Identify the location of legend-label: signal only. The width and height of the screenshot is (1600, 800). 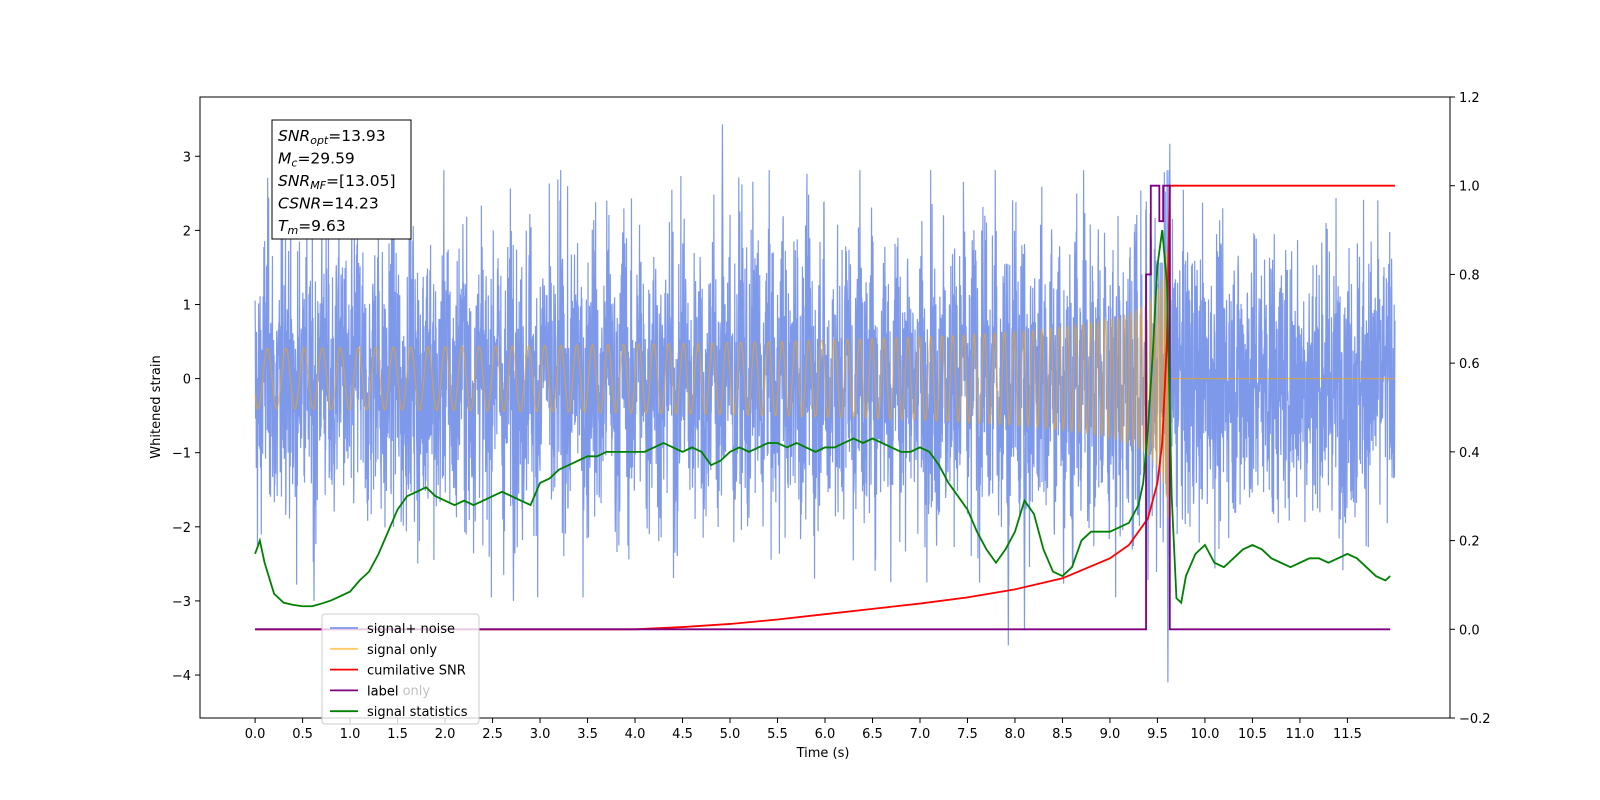
(402, 650).